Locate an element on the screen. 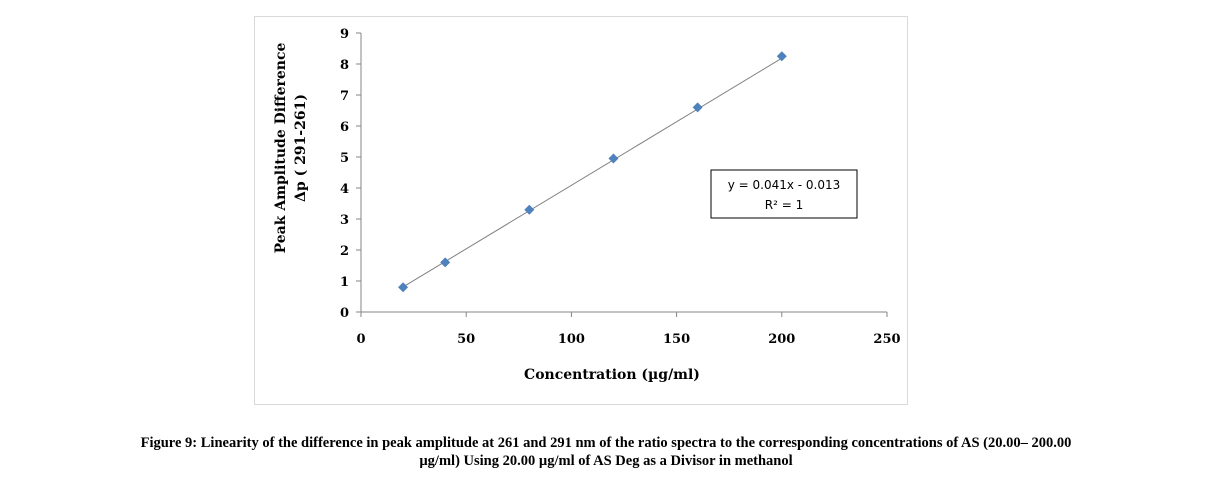 The image size is (1212, 486). y-tick-label: 3 is located at coordinates (344, 220).